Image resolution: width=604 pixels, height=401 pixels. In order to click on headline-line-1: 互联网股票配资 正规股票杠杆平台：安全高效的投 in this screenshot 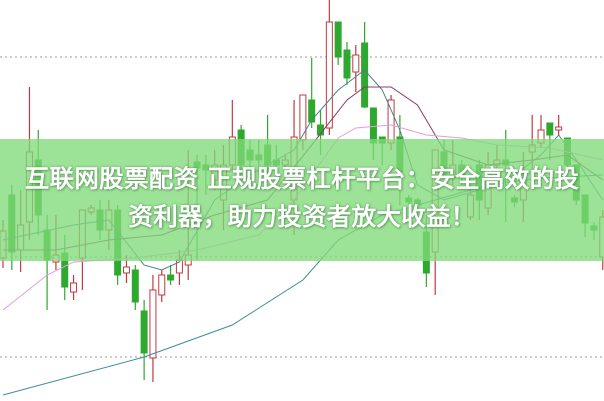, I will do `click(302, 178)`.